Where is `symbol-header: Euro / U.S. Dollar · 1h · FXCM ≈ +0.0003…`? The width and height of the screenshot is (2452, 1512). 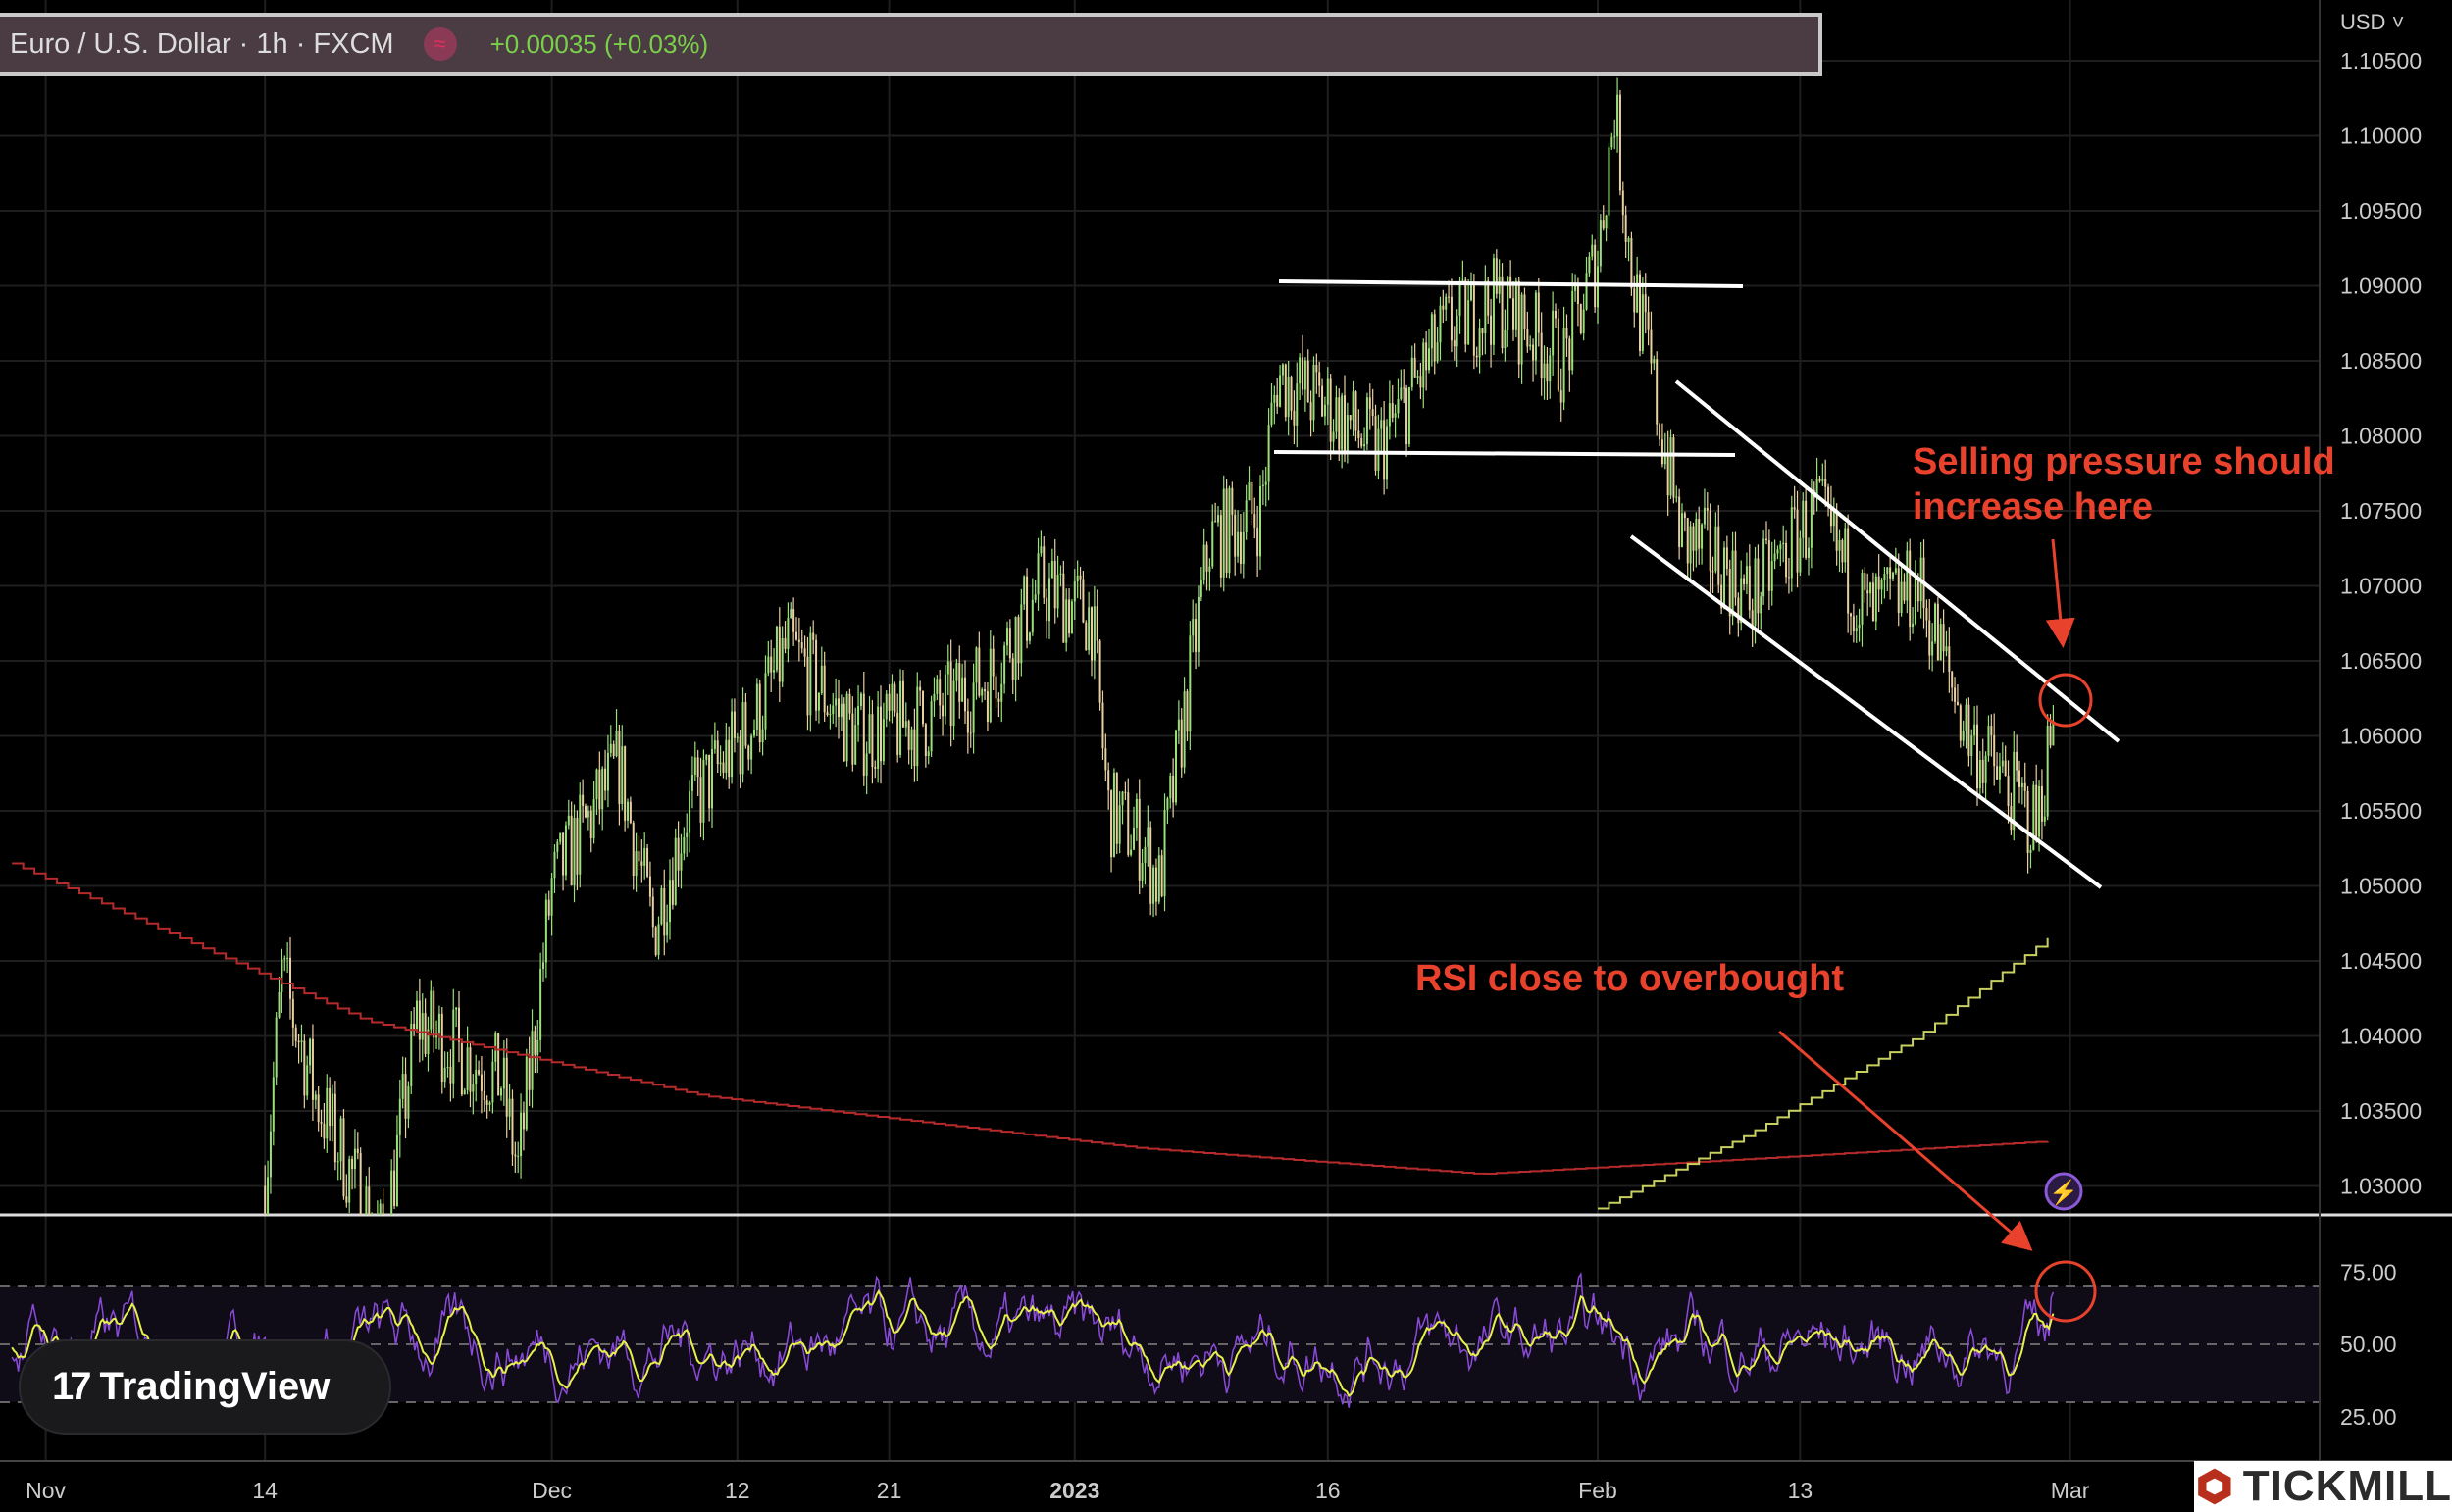
symbol-header: Euro / U.S. Dollar · 1h · FXCM ≈ +0.0003… is located at coordinates (911, 44).